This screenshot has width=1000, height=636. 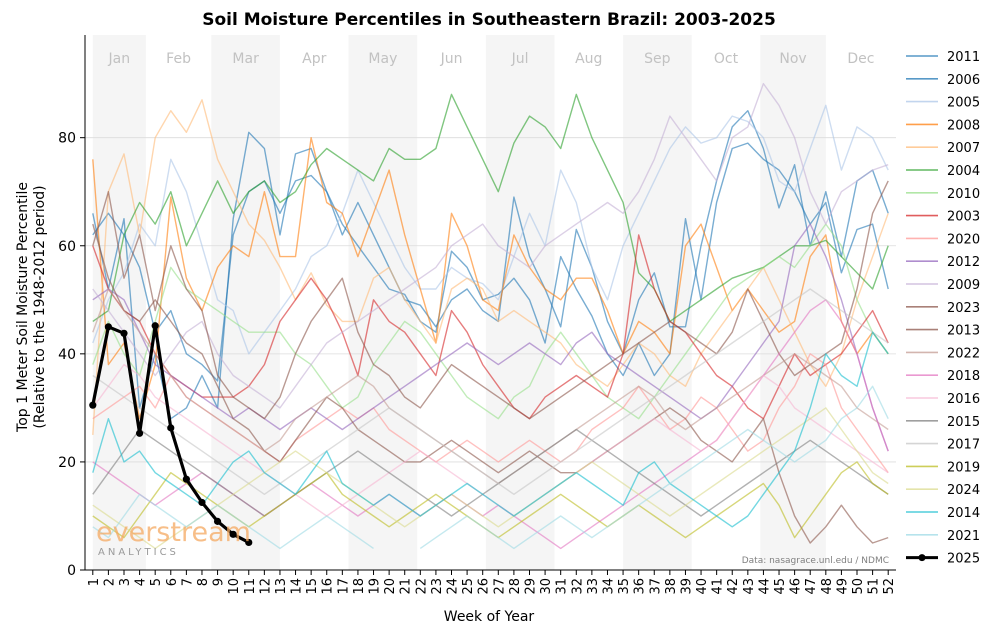 What do you see at coordinates (889, 586) in the screenshot?
I see `x-tick-label-52: 52` at bounding box center [889, 586].